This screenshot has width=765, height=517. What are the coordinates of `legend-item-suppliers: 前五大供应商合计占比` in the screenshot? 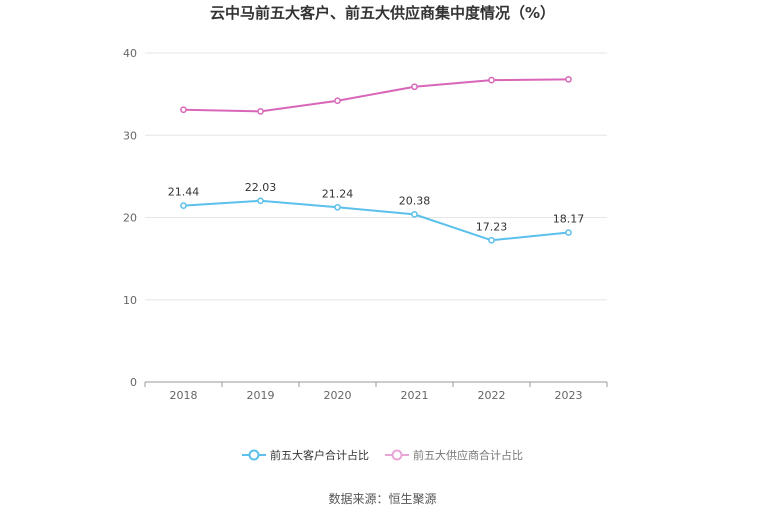 It's located at (454, 455).